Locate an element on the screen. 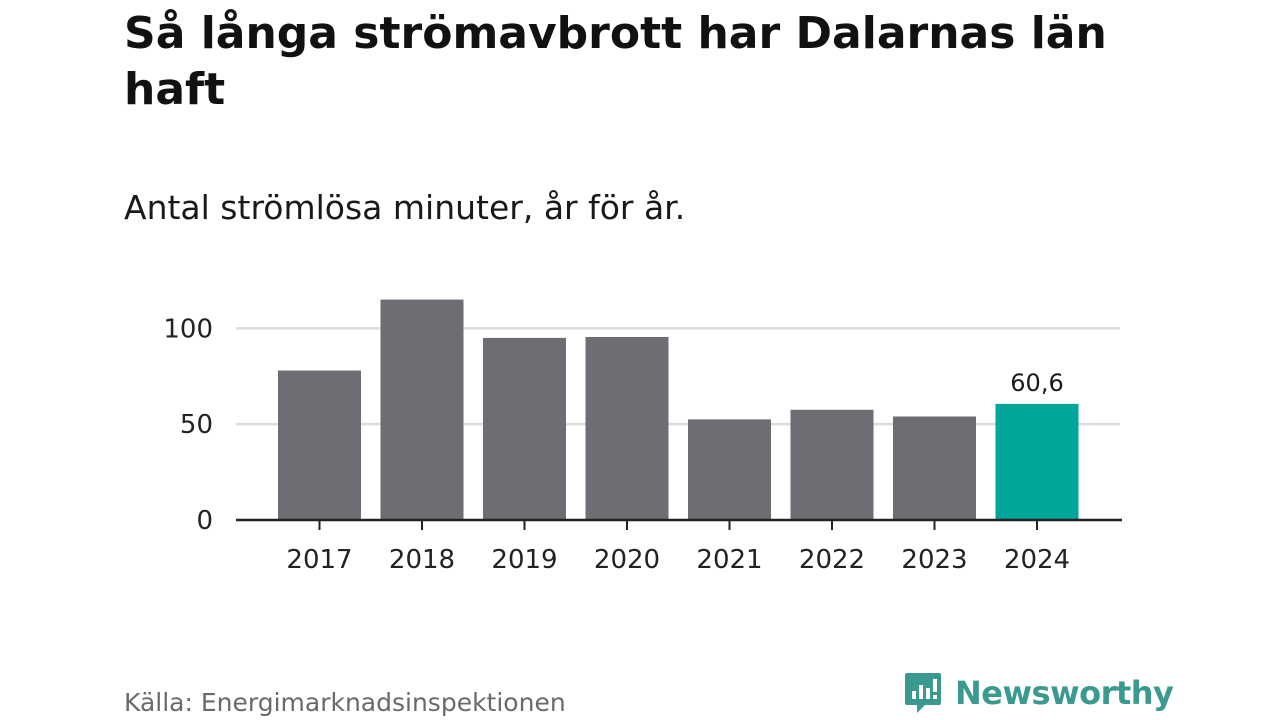 The image size is (1280, 720). y-tick-label: 100 is located at coordinates (188, 329).